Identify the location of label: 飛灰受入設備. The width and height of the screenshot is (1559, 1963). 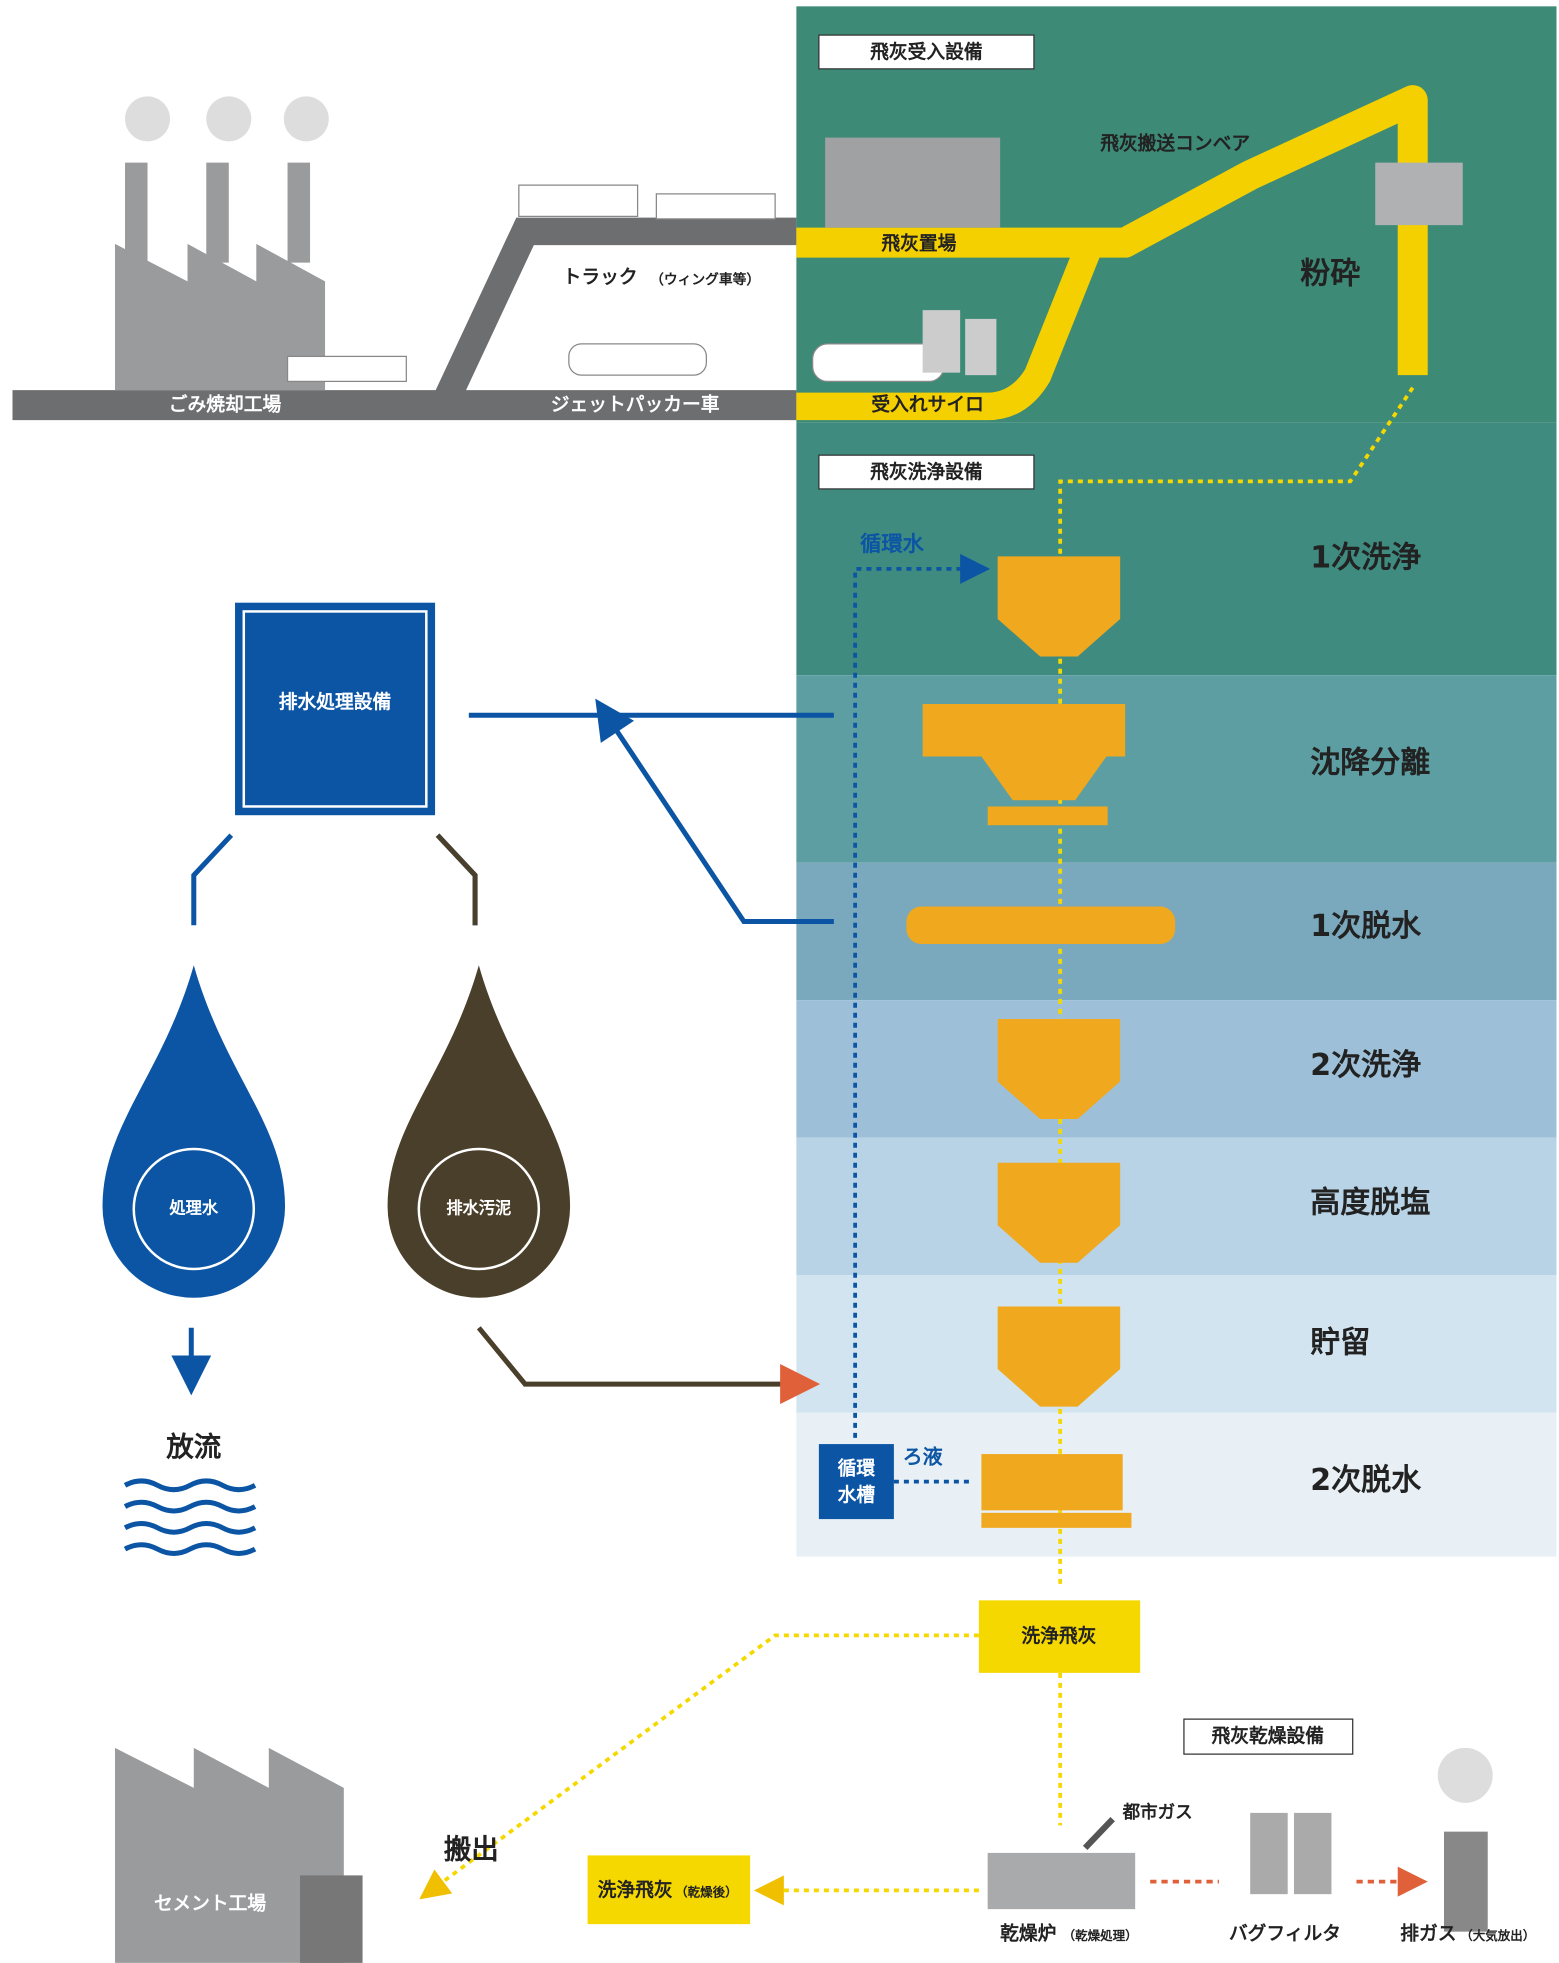
(926, 51).